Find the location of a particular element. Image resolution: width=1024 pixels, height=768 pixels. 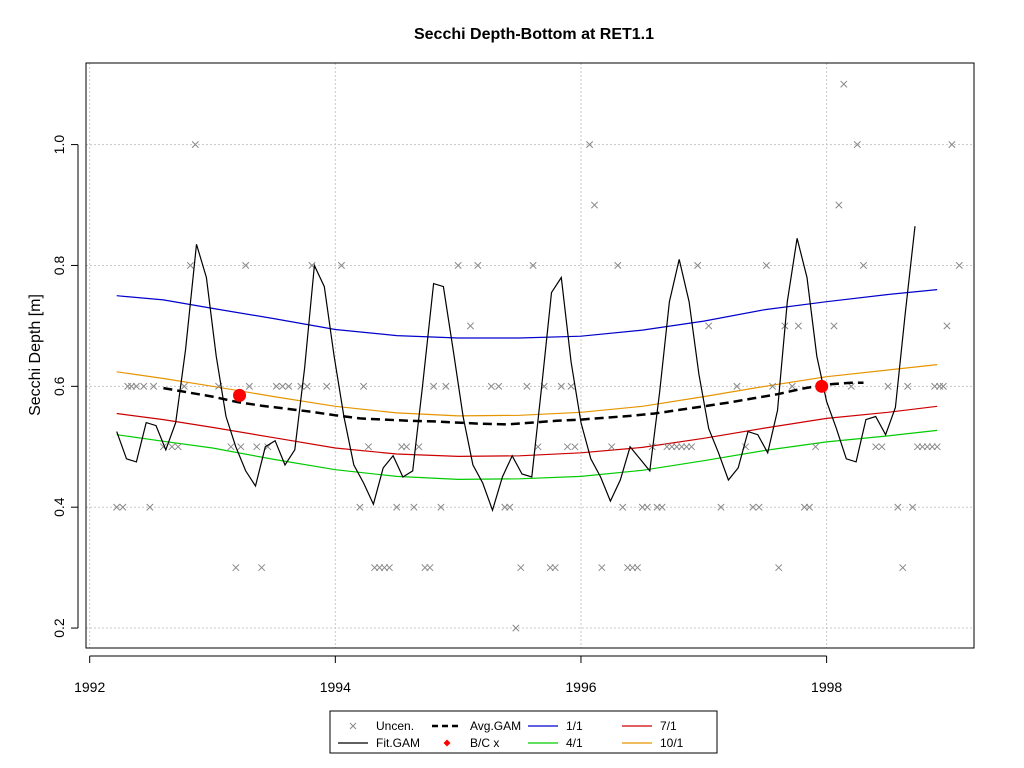

line-avg-gam is located at coordinates (513, 403).